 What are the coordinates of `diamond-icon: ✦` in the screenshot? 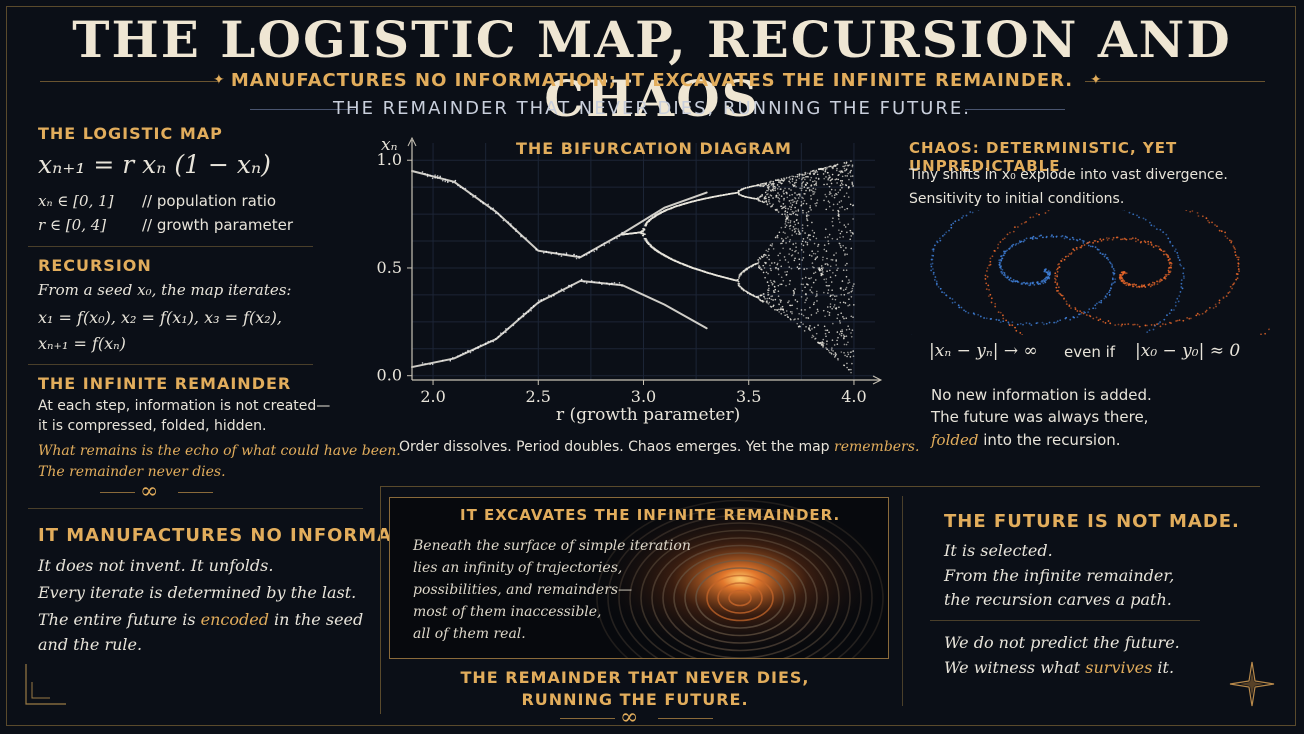 It's located at (219, 80).